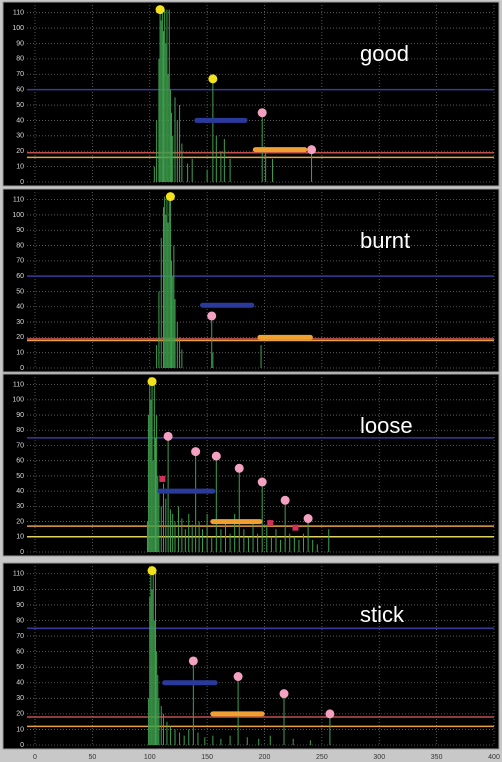  Describe the element at coordinates (386, 425) in the screenshot. I see `panel-label: loose` at that location.